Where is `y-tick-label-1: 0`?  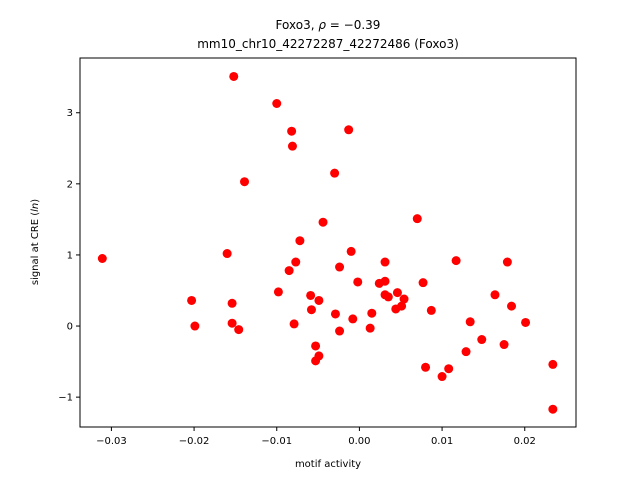
y-tick-label-1: 0 is located at coordinates (70, 327).